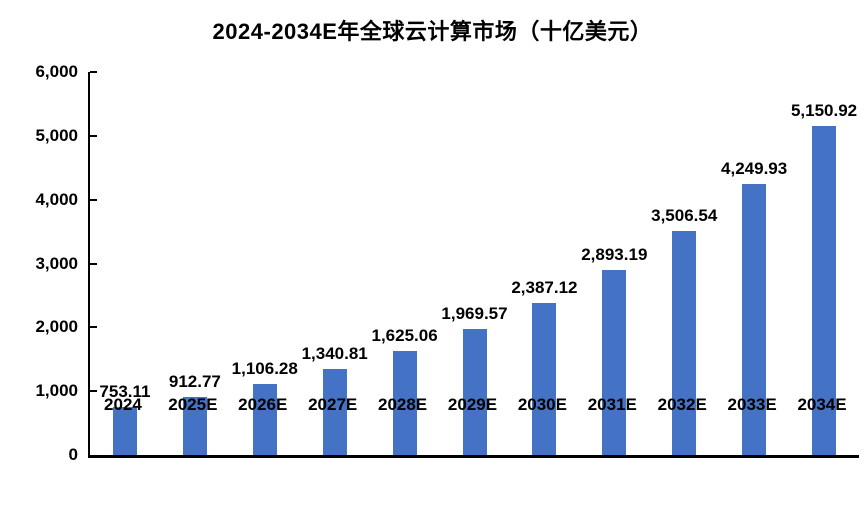 The width and height of the screenshot is (865, 505). What do you see at coordinates (56, 71) in the screenshot?
I see `y-axis-tick-label: 6,000` at bounding box center [56, 71].